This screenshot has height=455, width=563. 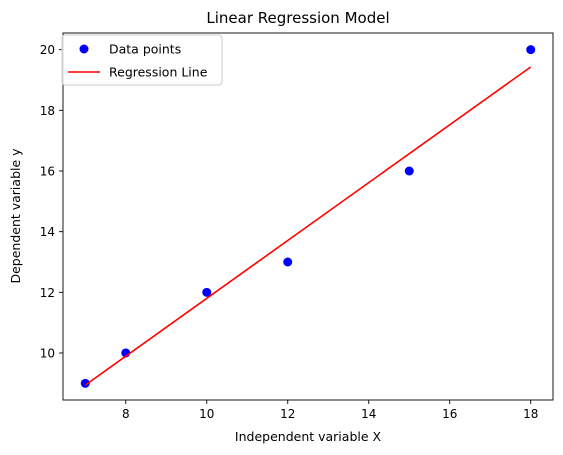 I want to click on legend: Data points Regression Line, so click(x=142, y=60).